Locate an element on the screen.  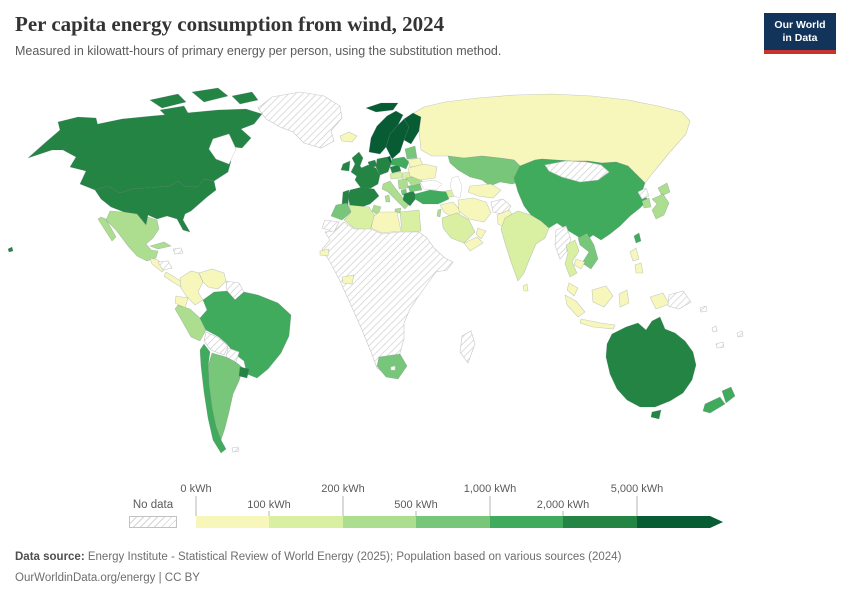
country-sri-lanka is located at coordinates (525, 287).